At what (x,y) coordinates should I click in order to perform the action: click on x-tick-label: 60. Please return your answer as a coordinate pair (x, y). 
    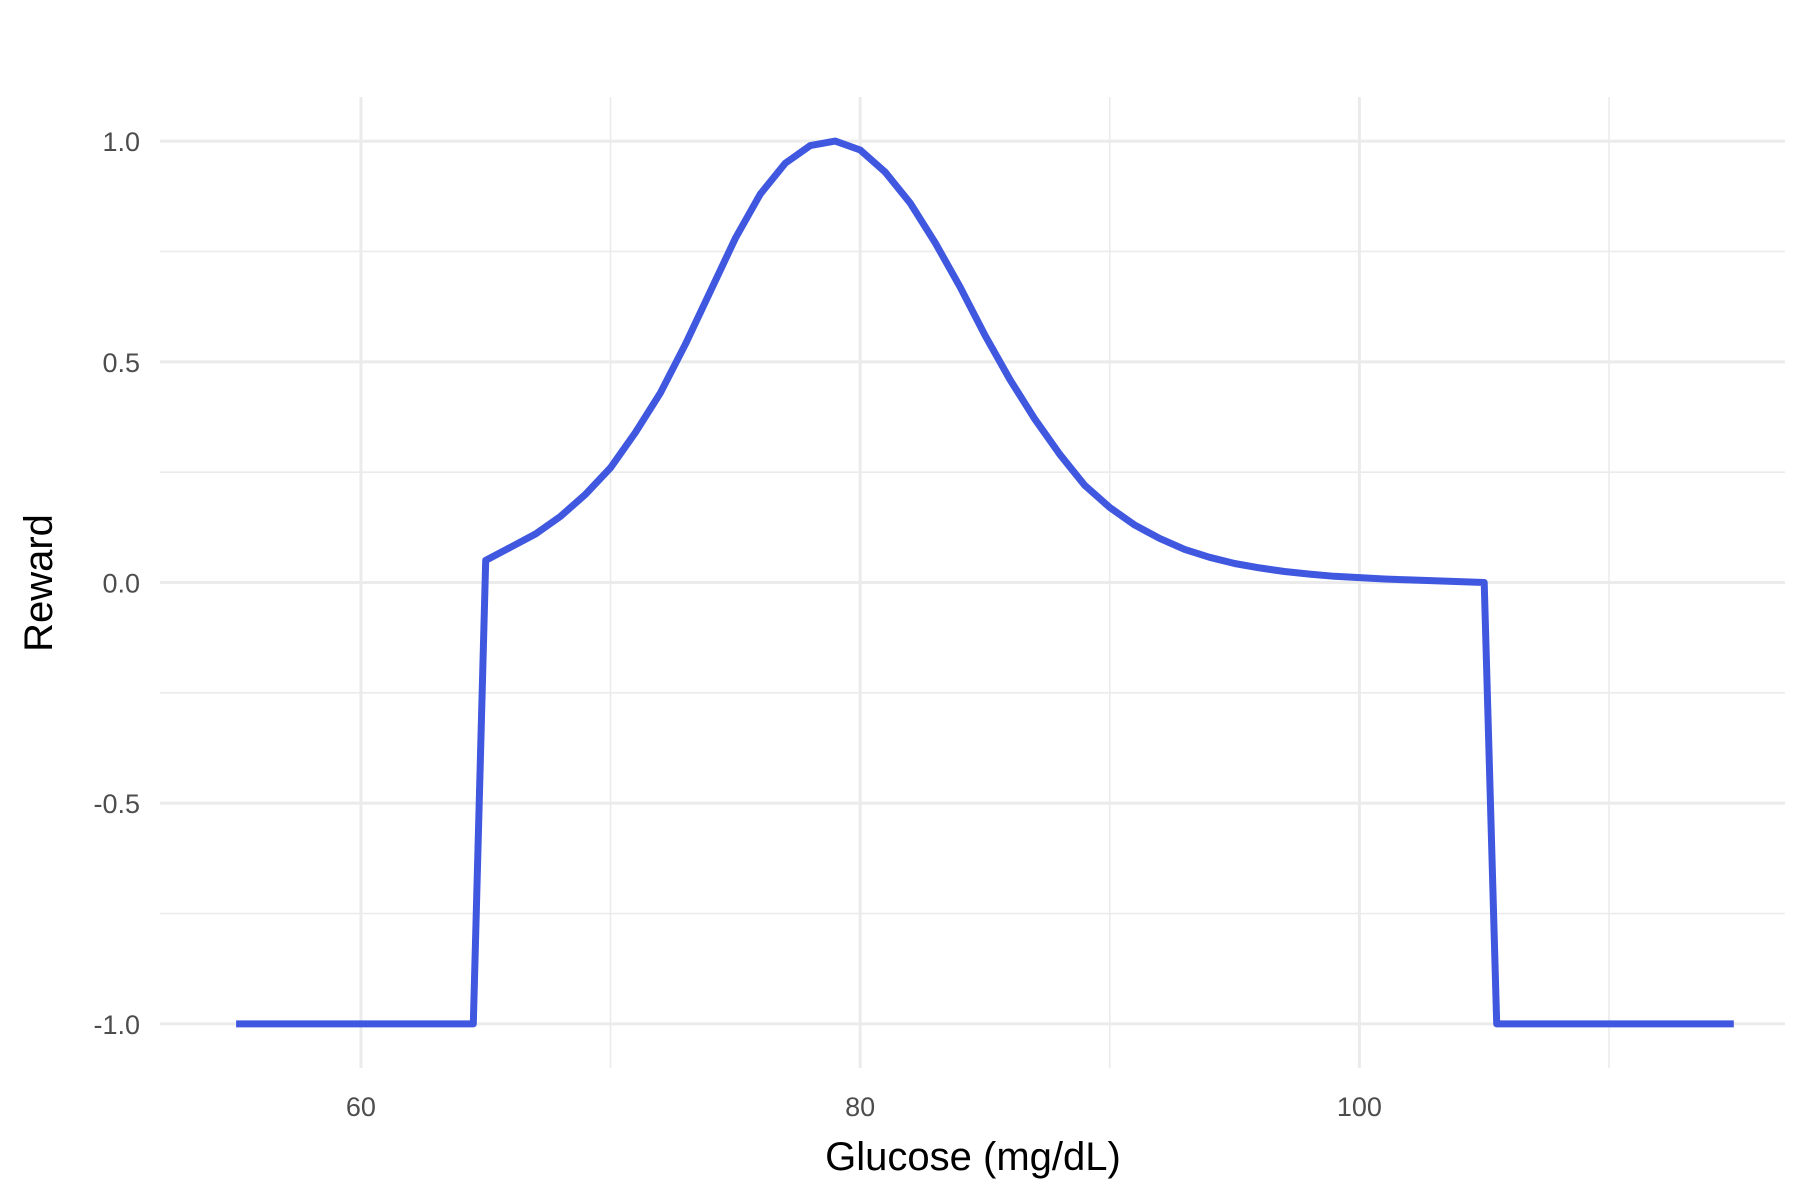
    Looking at the image, I should click on (361, 1107).